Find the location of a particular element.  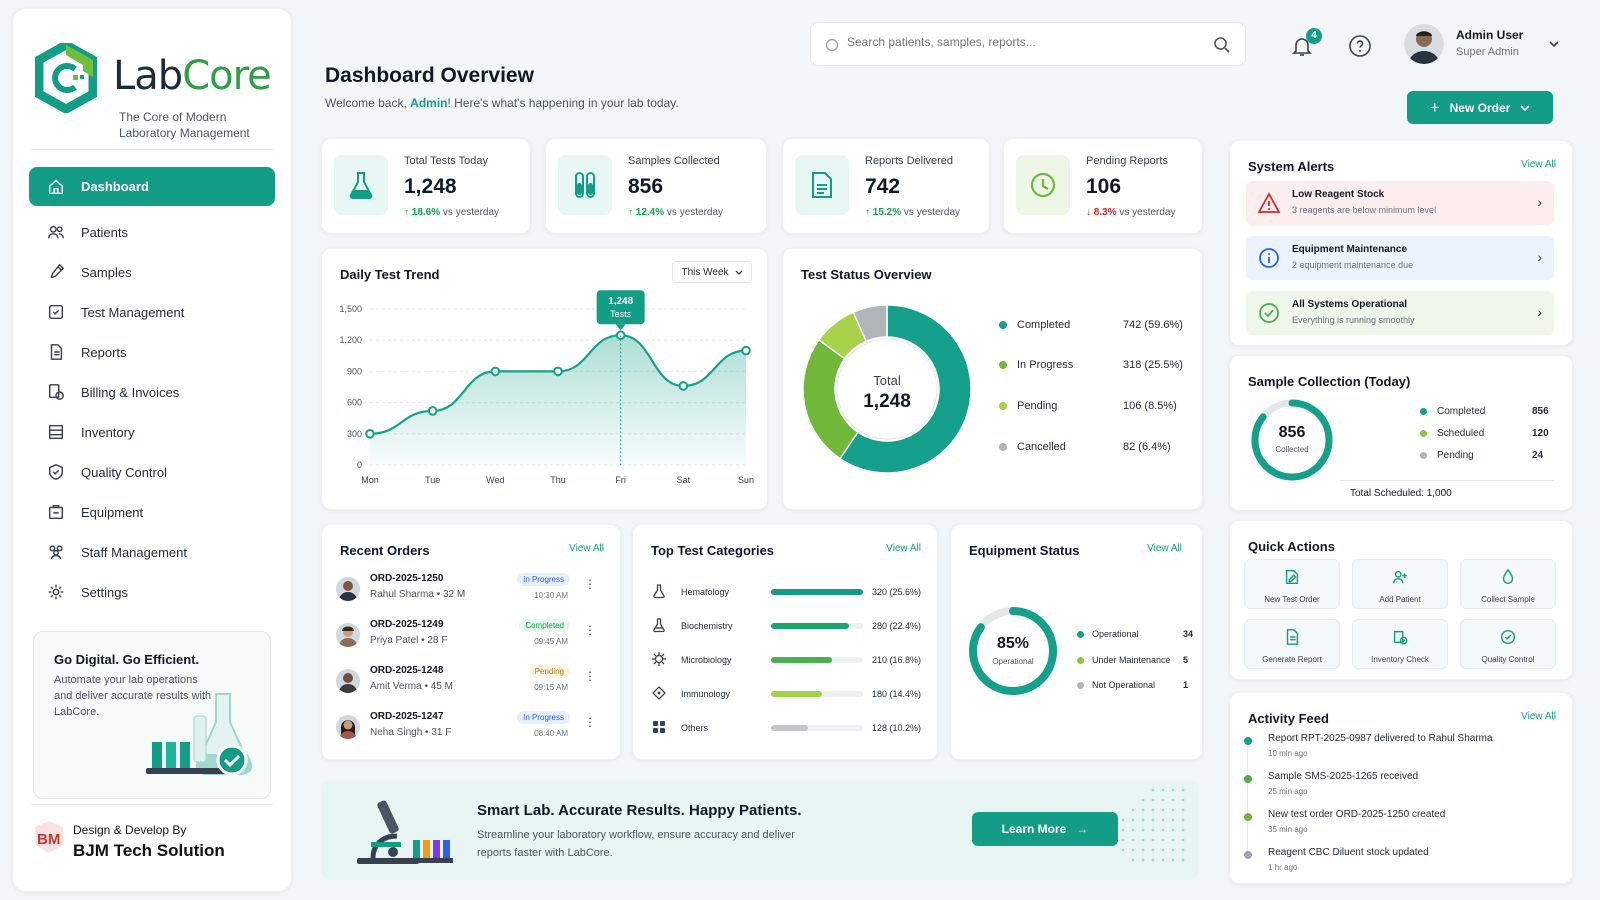

kpi-change: ↑ 15.2% vs yesterday is located at coordinates (913, 212).